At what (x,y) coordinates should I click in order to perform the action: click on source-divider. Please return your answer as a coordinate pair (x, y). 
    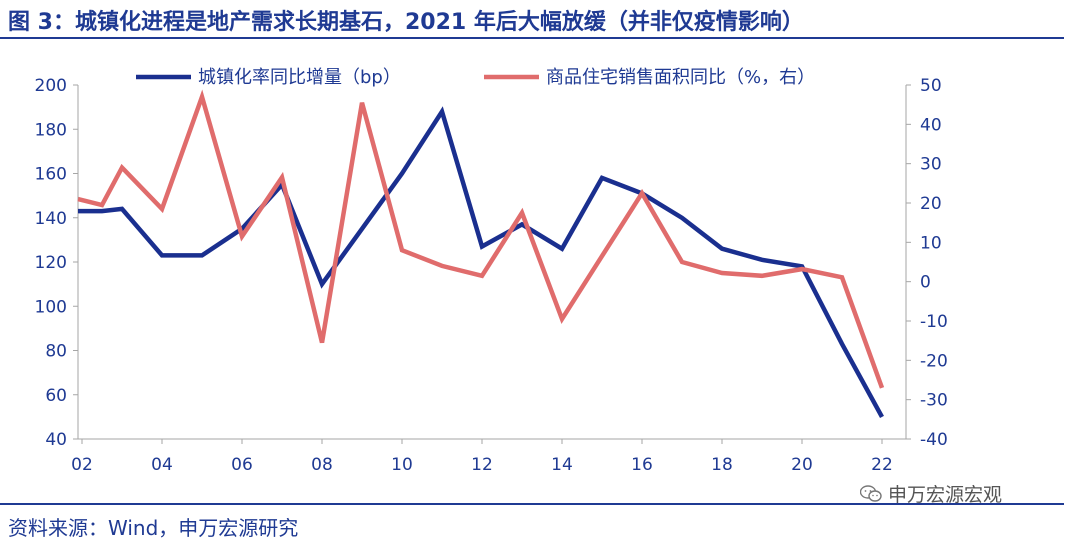
    Looking at the image, I should click on (532, 504).